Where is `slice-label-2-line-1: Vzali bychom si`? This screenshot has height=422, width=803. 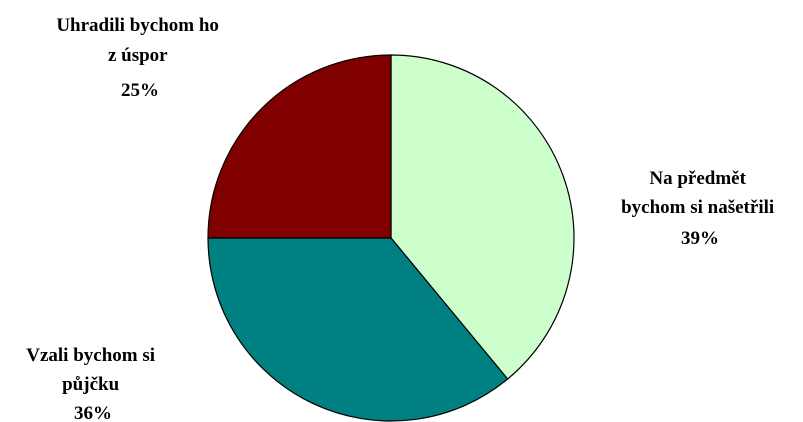 slice-label-2-line-1: Vzali bychom si is located at coordinates (90, 355).